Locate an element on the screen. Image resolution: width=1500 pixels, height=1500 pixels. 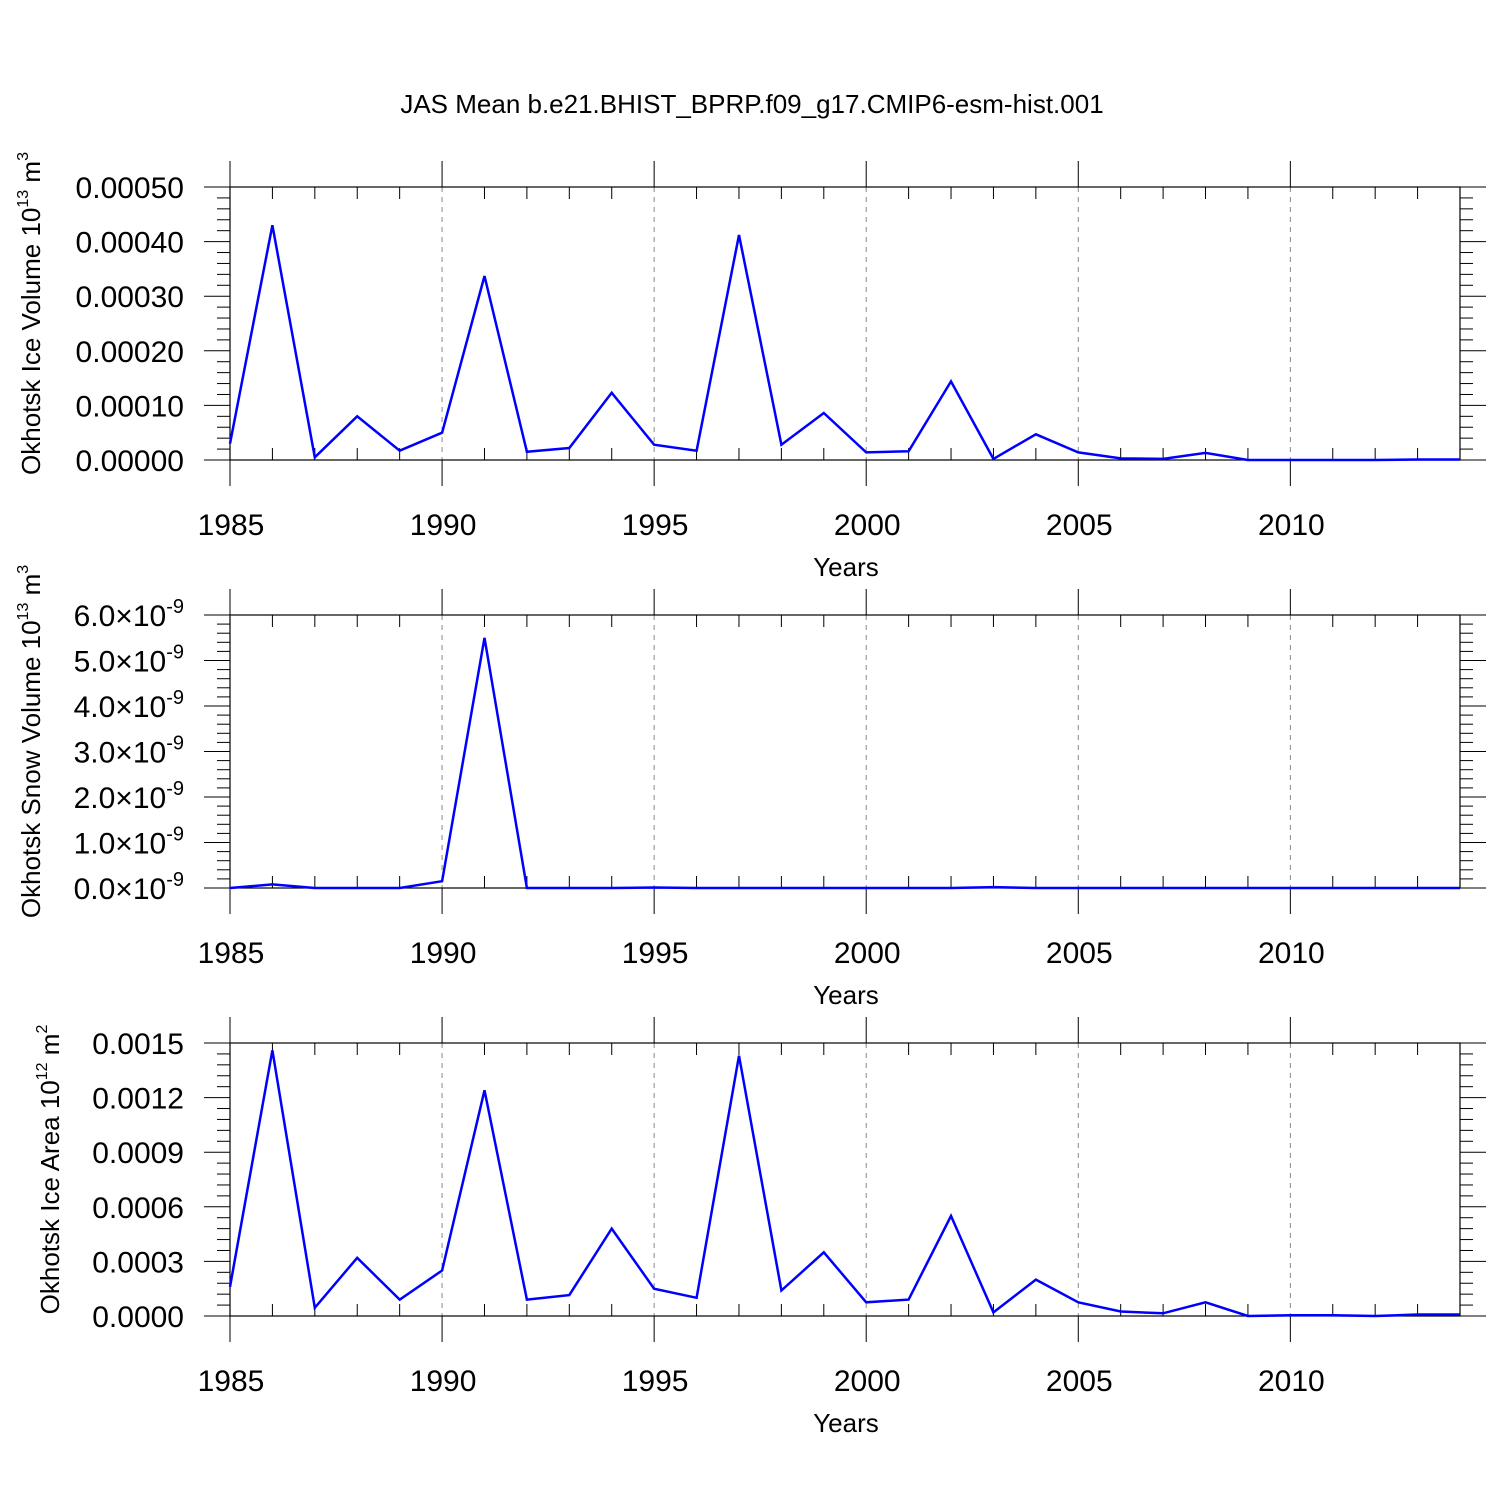
y-tick-label: 0.00030 is located at coordinates (130, 297).